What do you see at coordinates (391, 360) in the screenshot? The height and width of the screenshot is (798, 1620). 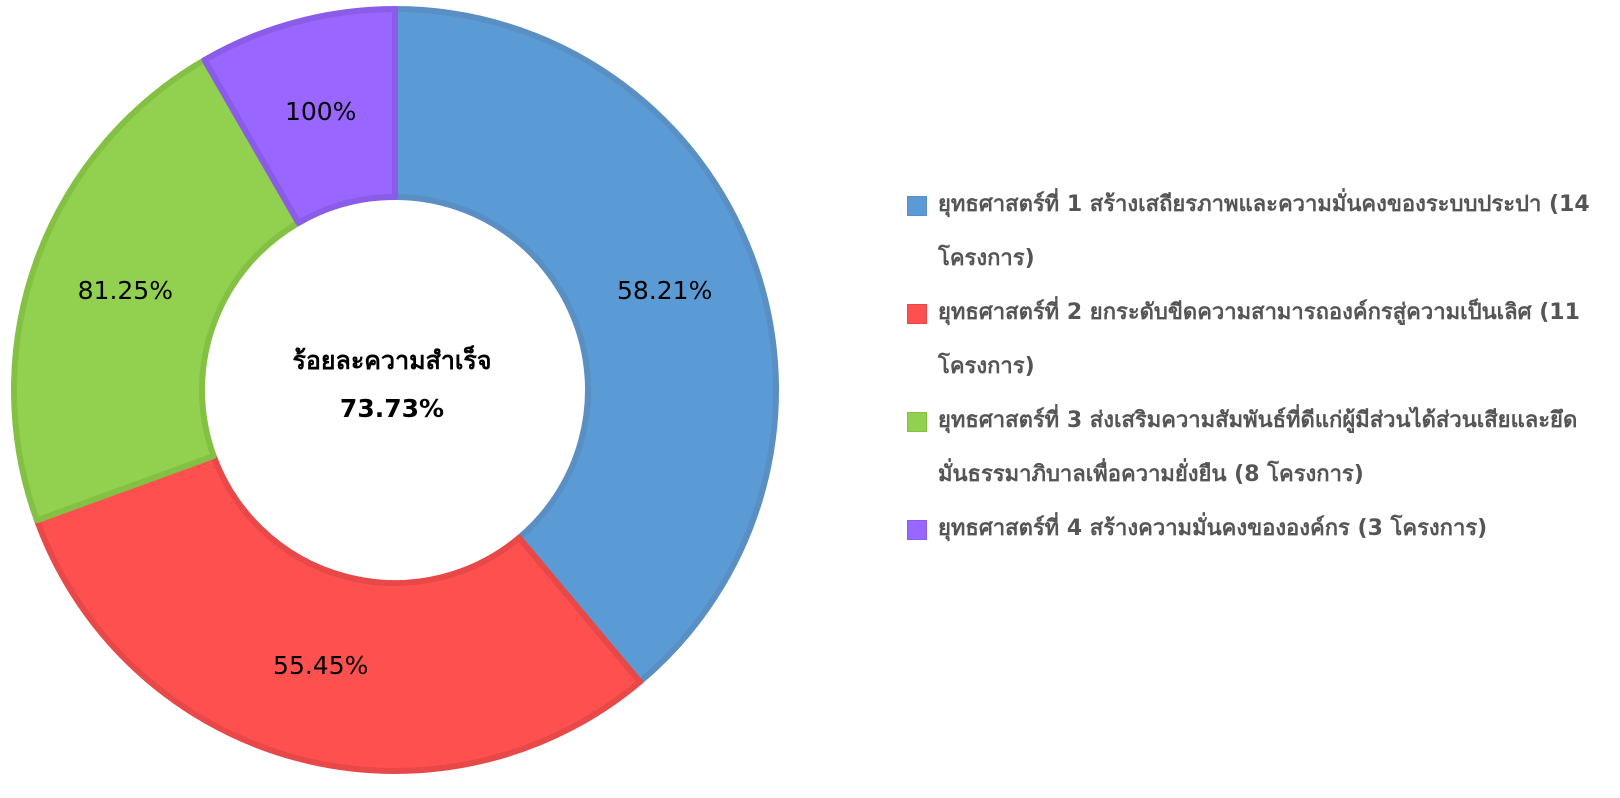 I see `center-title: ร้อยละความสำเร็จ` at bounding box center [391, 360].